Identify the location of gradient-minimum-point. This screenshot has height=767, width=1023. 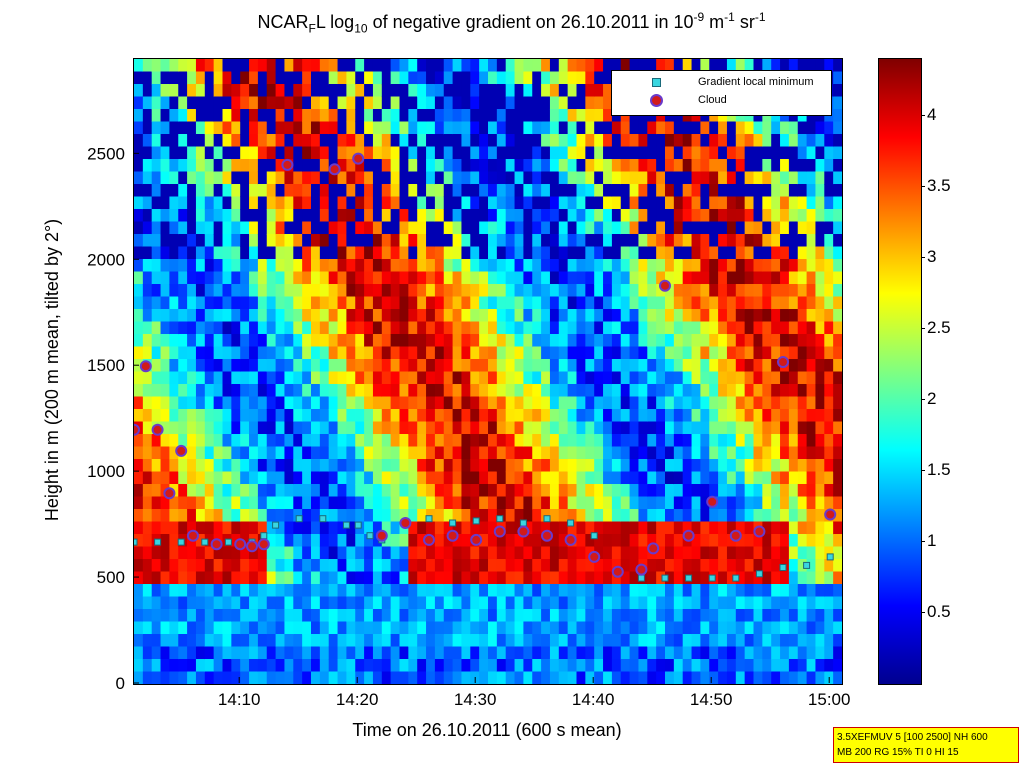
(358, 525).